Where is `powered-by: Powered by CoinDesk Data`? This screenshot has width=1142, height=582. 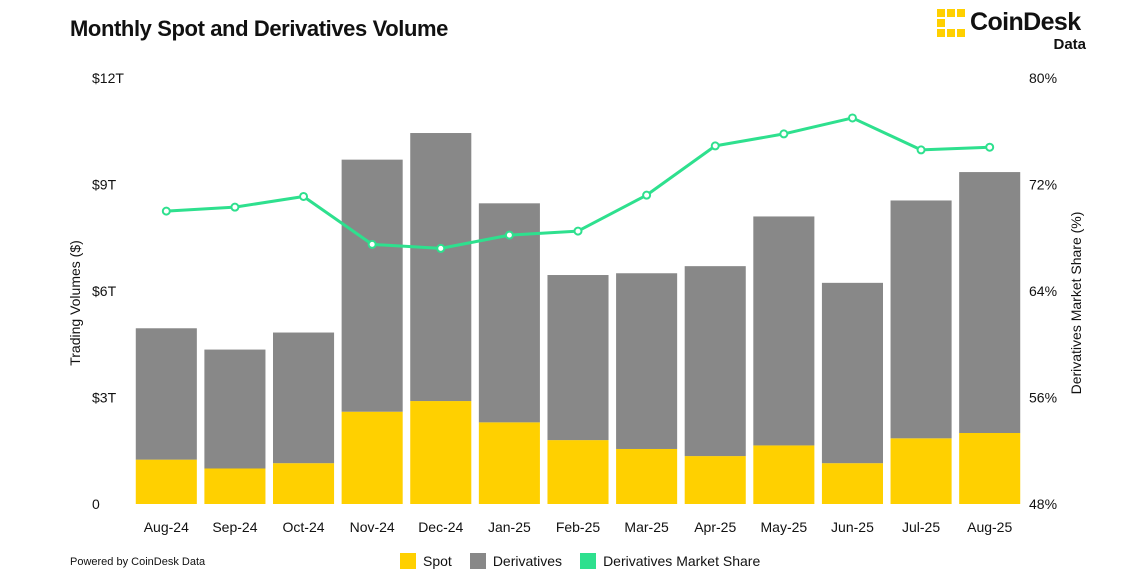 powered-by: Powered by CoinDesk Data is located at coordinates (138, 562).